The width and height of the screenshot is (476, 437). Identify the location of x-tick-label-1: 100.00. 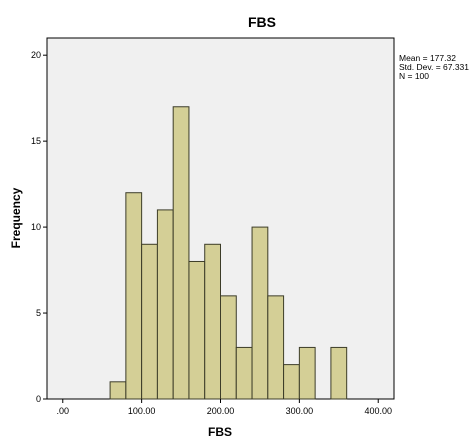
(142, 411).